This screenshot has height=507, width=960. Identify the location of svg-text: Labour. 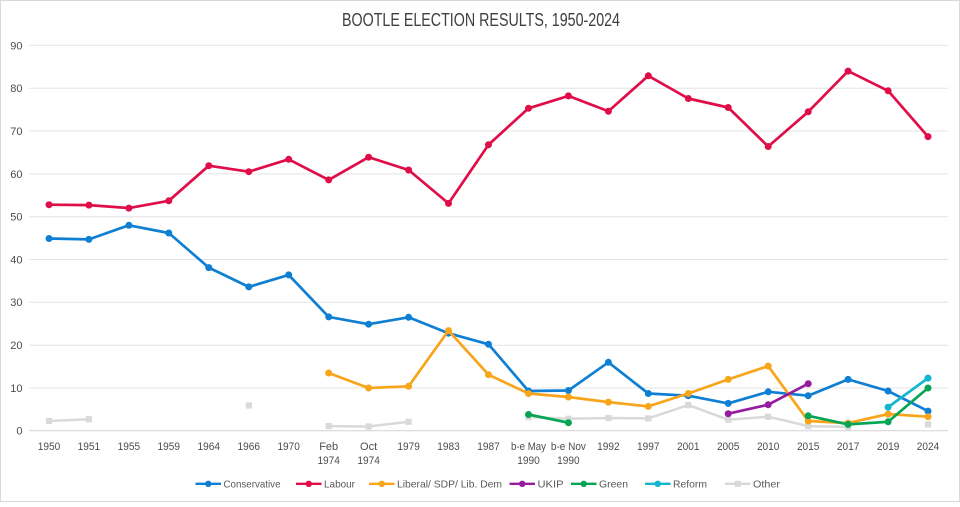
(339, 485).